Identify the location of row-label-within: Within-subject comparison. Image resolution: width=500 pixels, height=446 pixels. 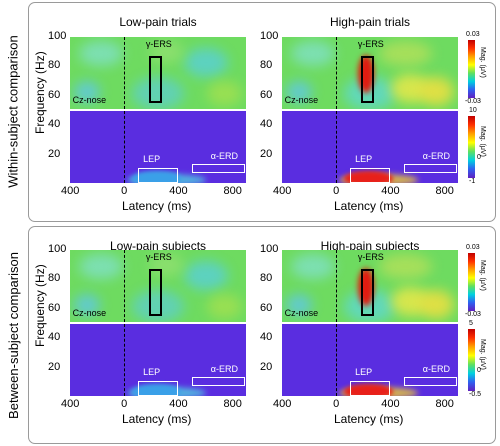
(13, 111).